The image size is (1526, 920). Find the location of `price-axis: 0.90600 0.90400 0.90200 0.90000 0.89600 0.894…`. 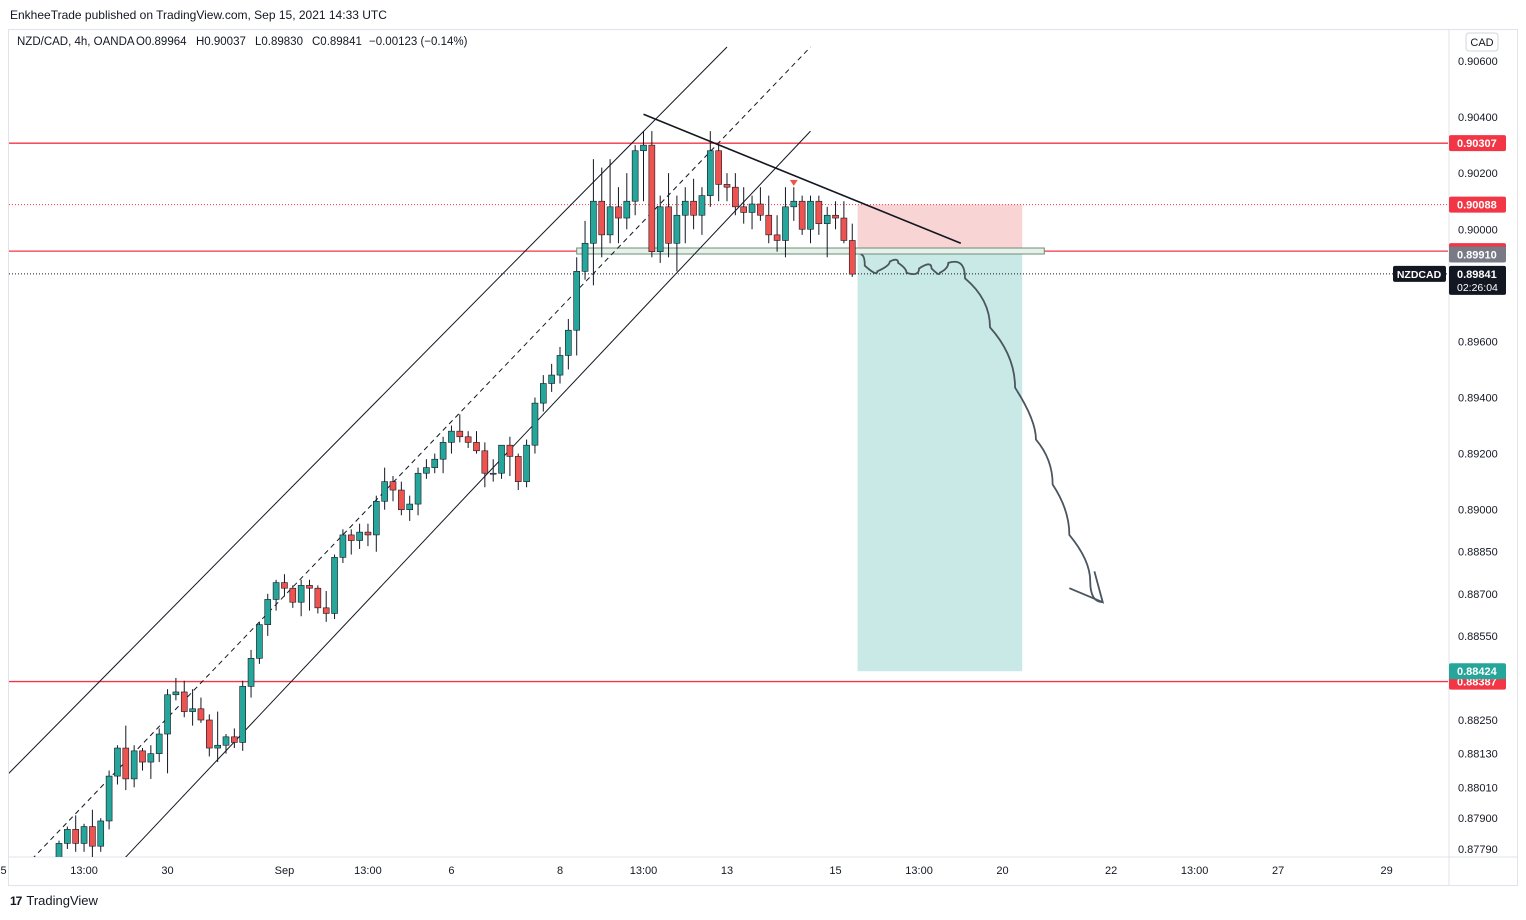

price-axis: 0.90600 0.90400 0.90200 0.90000 0.89600 0.894… is located at coordinates (1478, 456).